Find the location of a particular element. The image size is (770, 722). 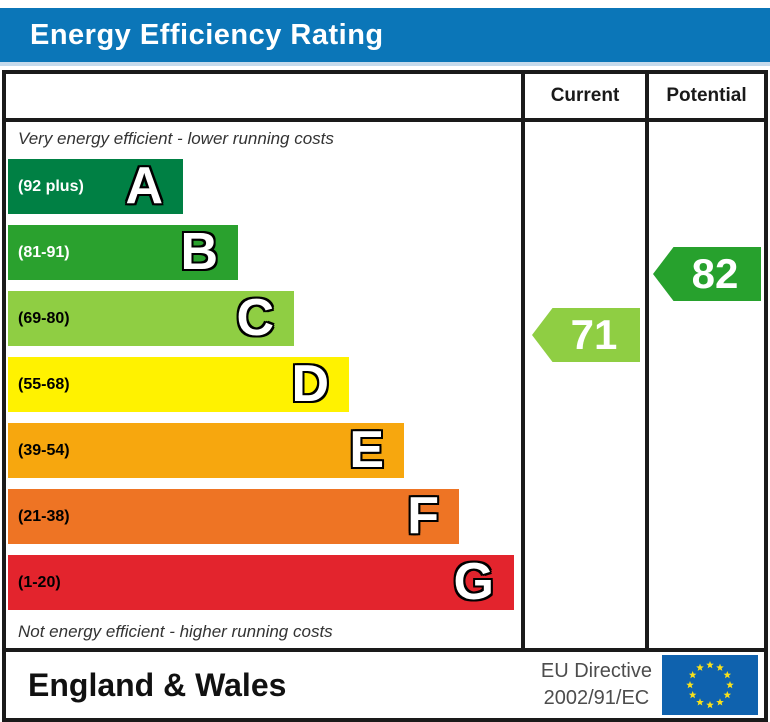

title-bar: Energy Efficiency Rating is located at coordinates (385, 37).